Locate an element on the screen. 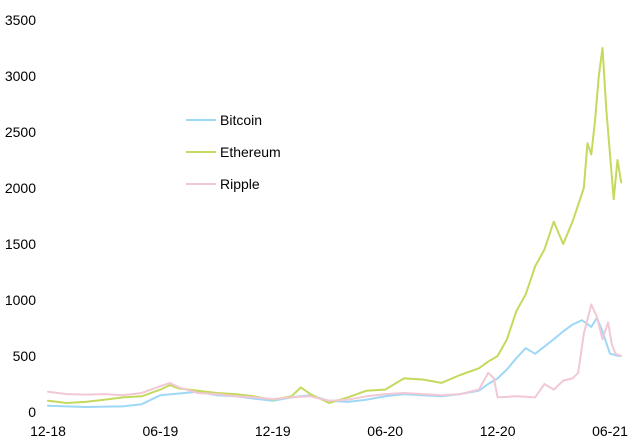 Image resolution: width=634 pixels, height=441 pixels. y-tick-label: 0 is located at coordinates (32, 412).